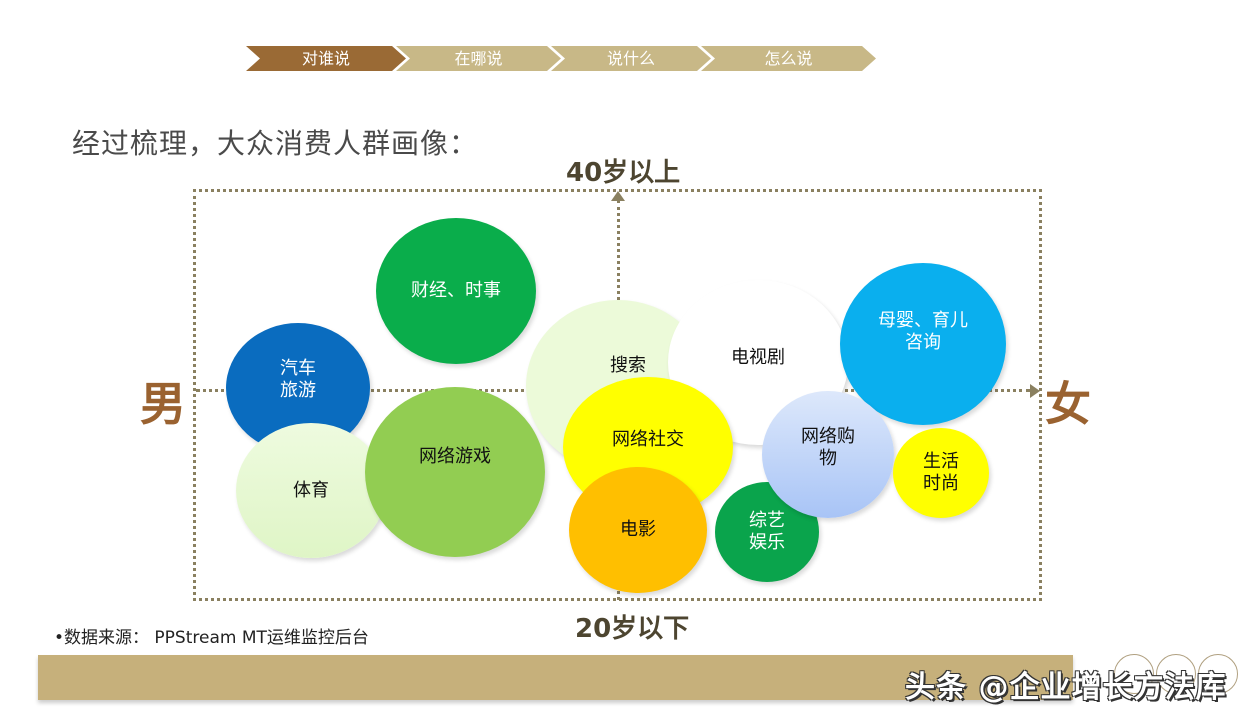 The width and height of the screenshot is (1247, 720). I want to click on step-who: 对谁说, so click(326, 58).